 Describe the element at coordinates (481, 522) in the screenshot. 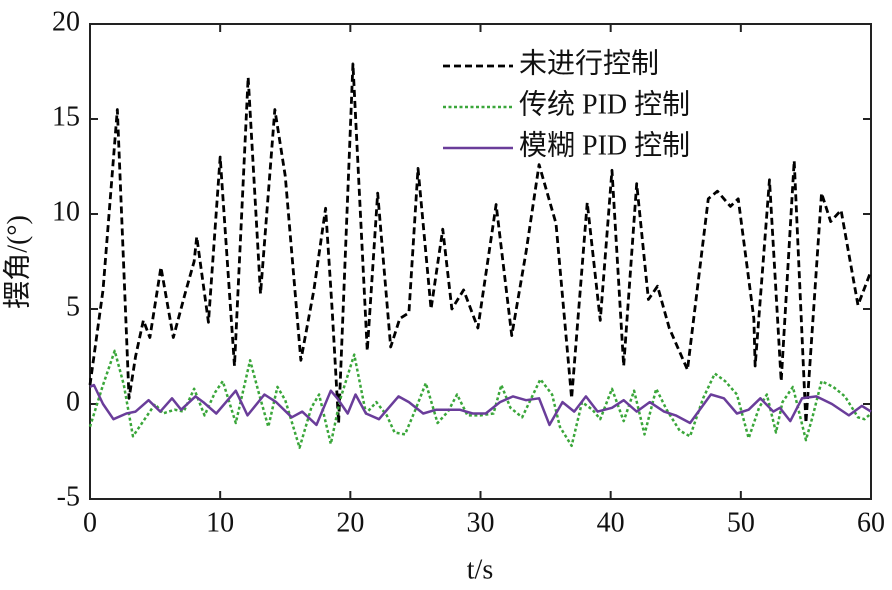

I see `x-tick-label: 30` at that location.